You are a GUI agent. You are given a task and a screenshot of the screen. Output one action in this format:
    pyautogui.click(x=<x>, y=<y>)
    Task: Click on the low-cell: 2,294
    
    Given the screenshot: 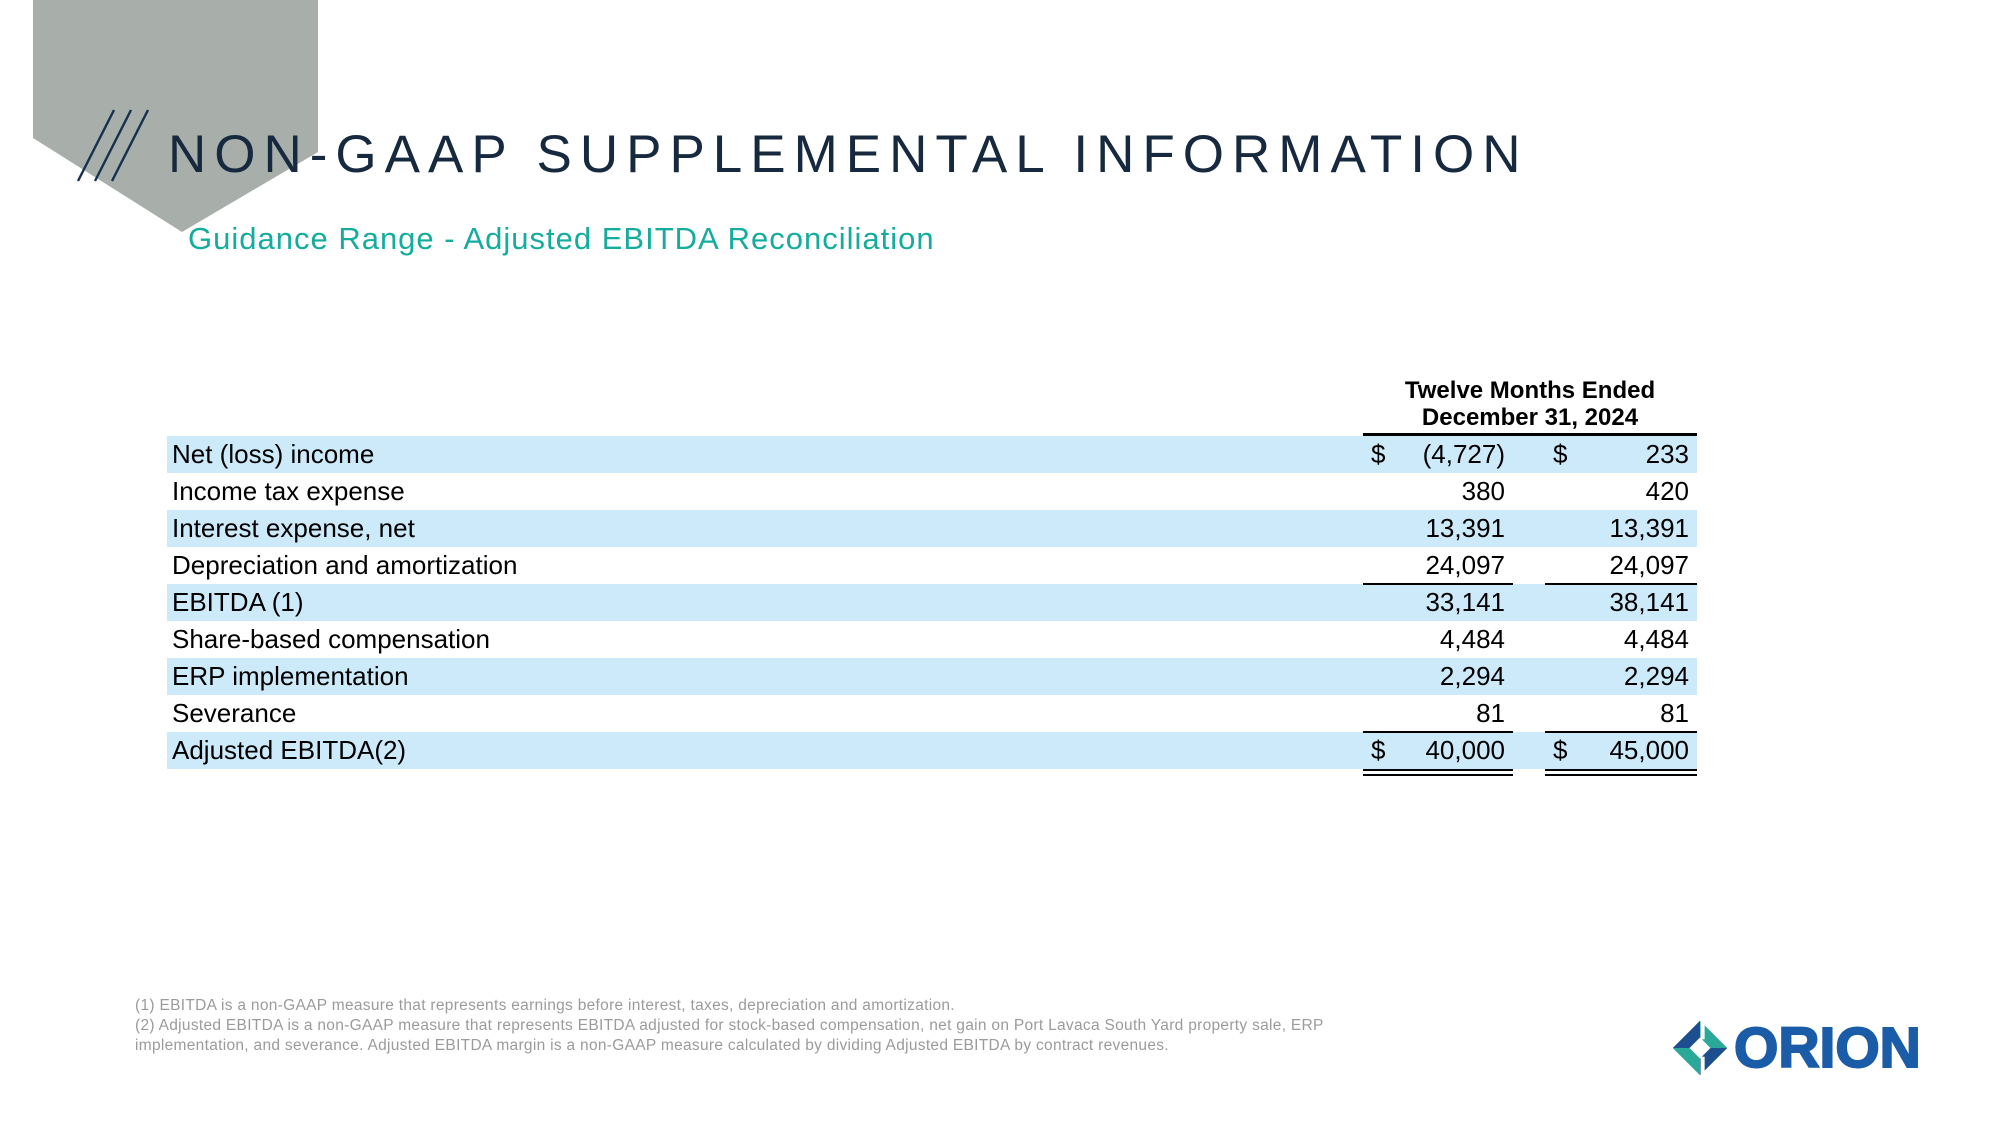 What is the action you would take?
    pyautogui.click(x=1438, y=676)
    